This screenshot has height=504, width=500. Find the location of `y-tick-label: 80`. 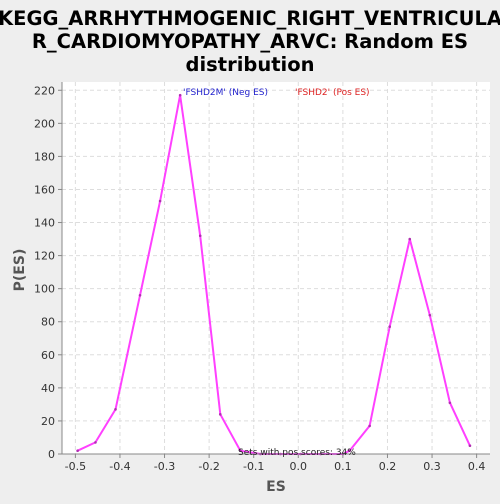

y-tick-label: 80 is located at coordinates (48, 322).